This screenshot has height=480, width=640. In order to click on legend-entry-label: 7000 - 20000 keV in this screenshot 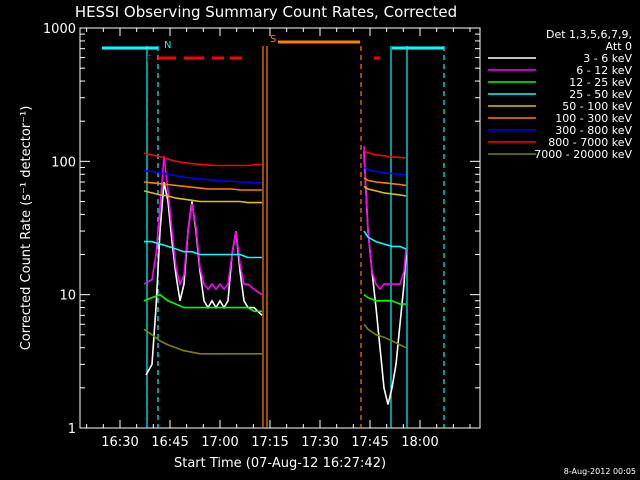, I will do `click(583, 154)`.